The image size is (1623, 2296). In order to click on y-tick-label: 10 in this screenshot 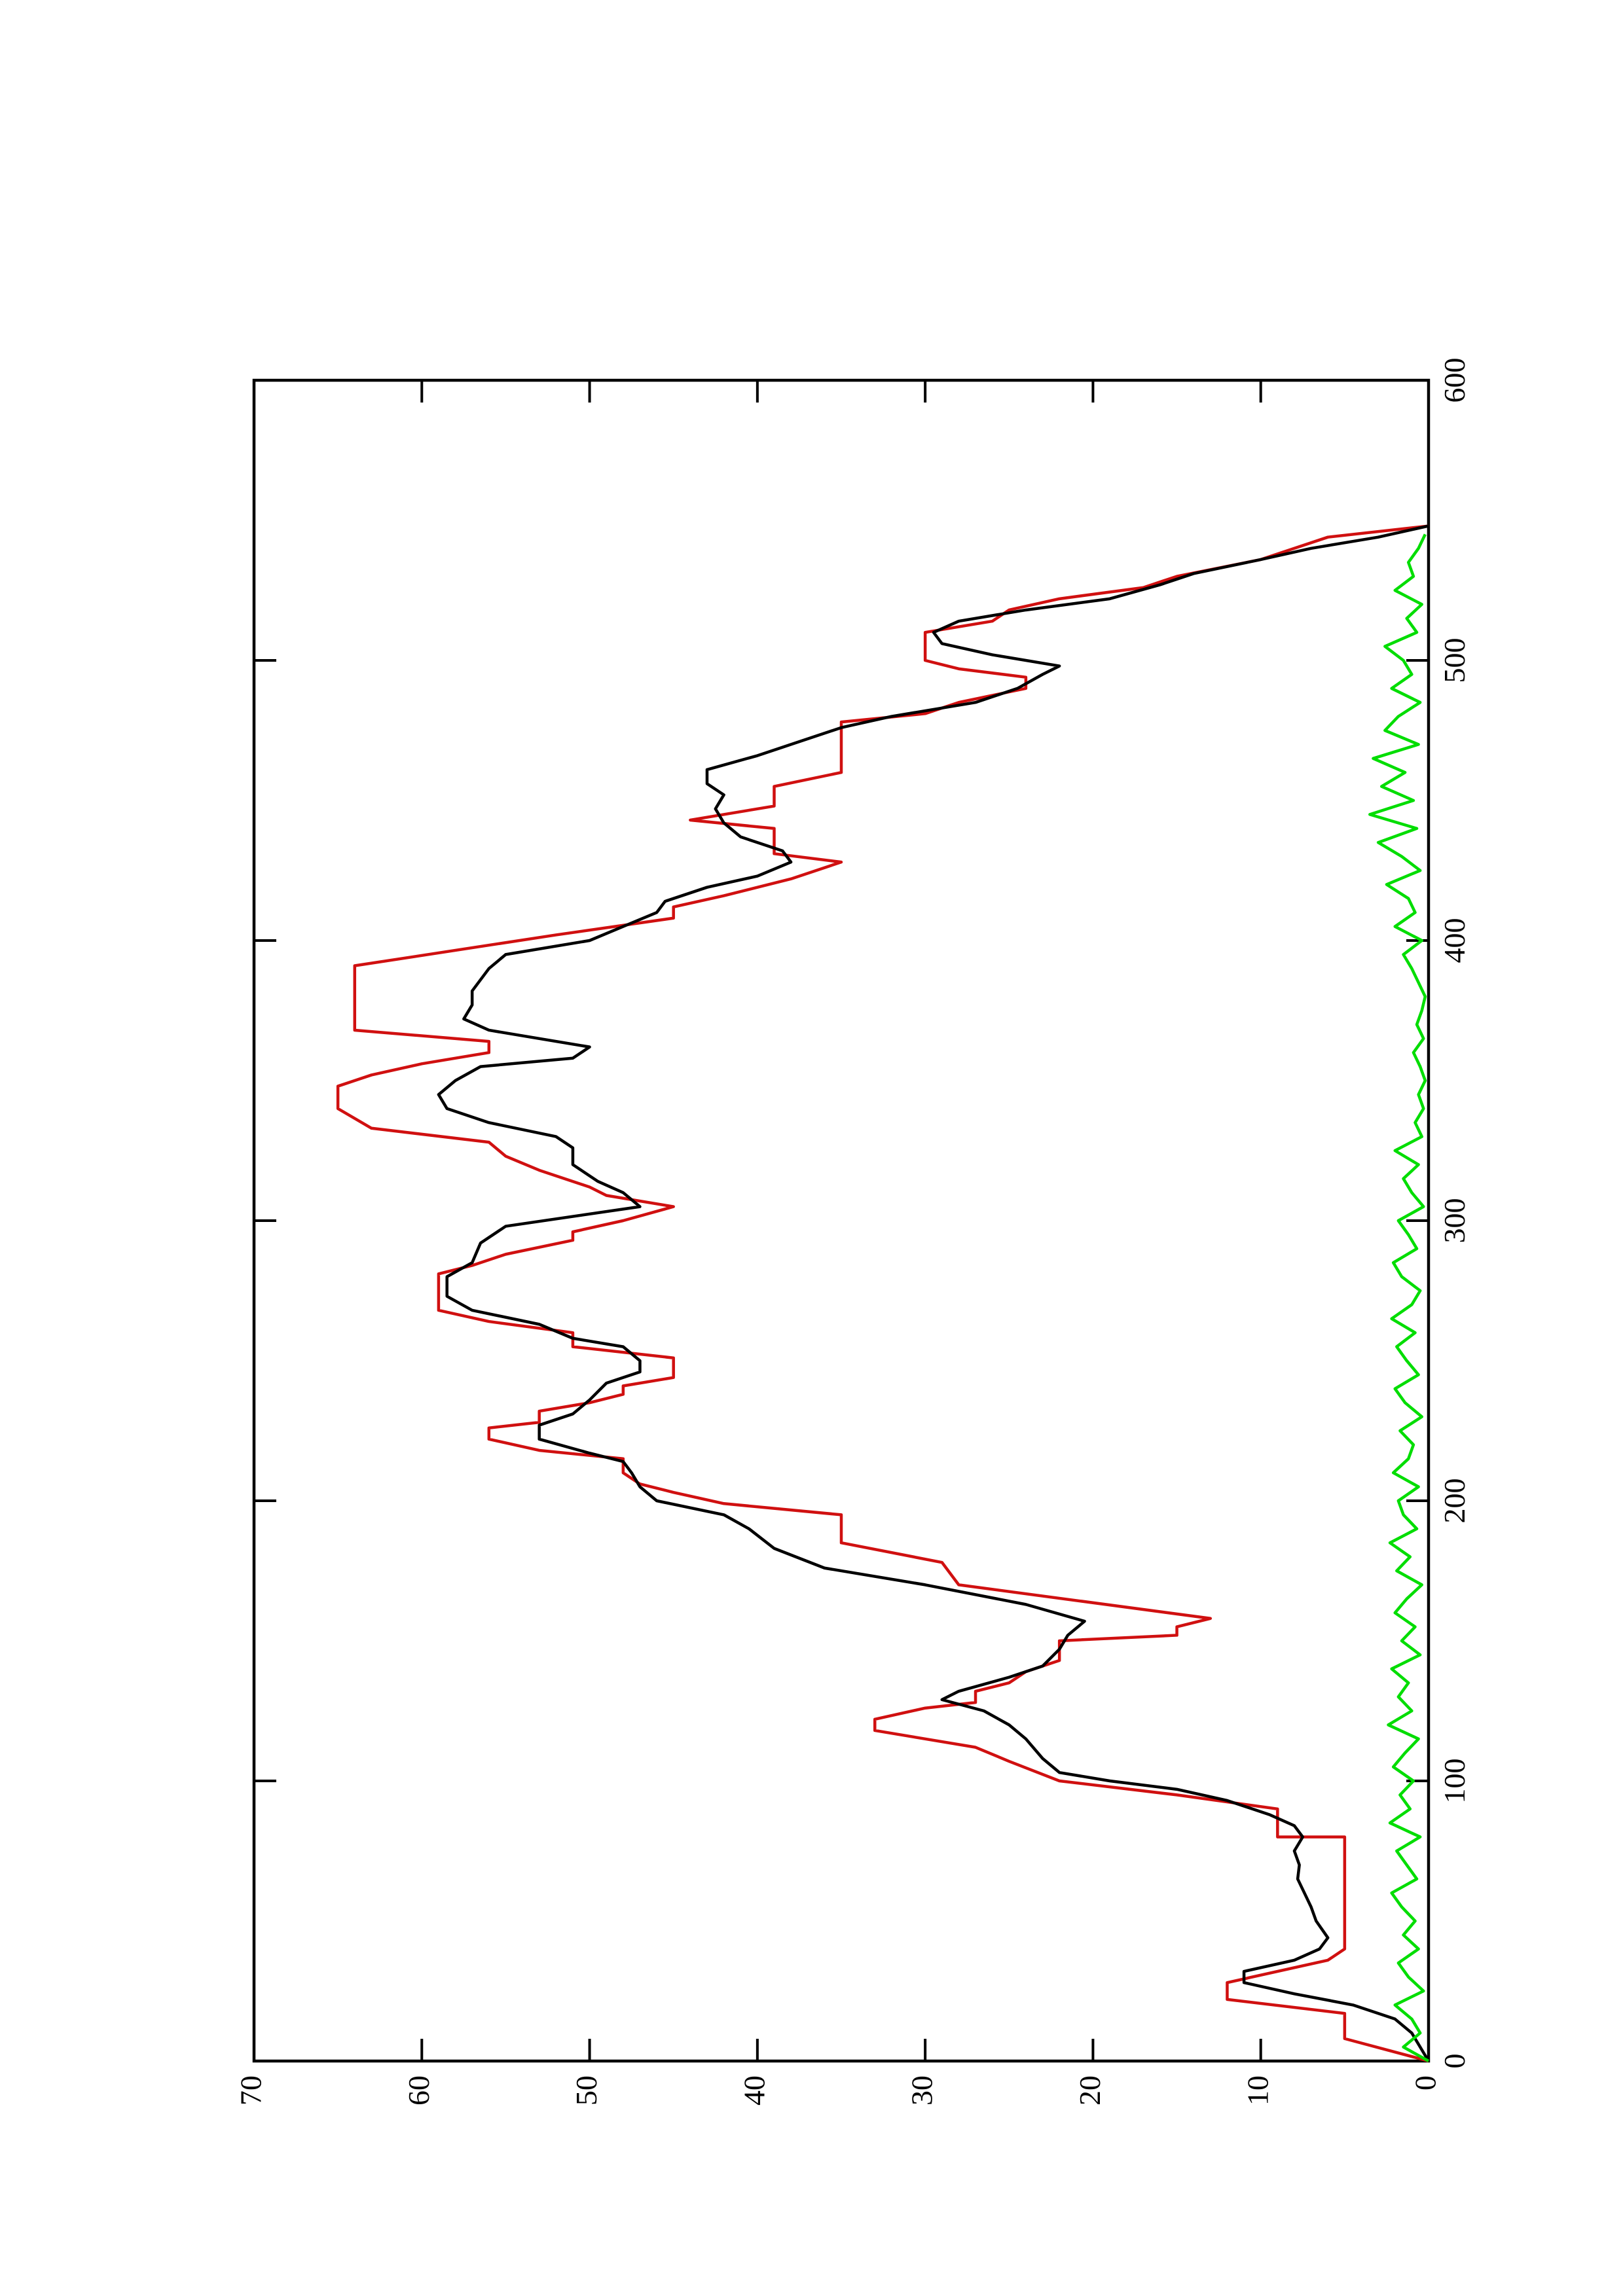, I will do `click(1257, 2090)`.